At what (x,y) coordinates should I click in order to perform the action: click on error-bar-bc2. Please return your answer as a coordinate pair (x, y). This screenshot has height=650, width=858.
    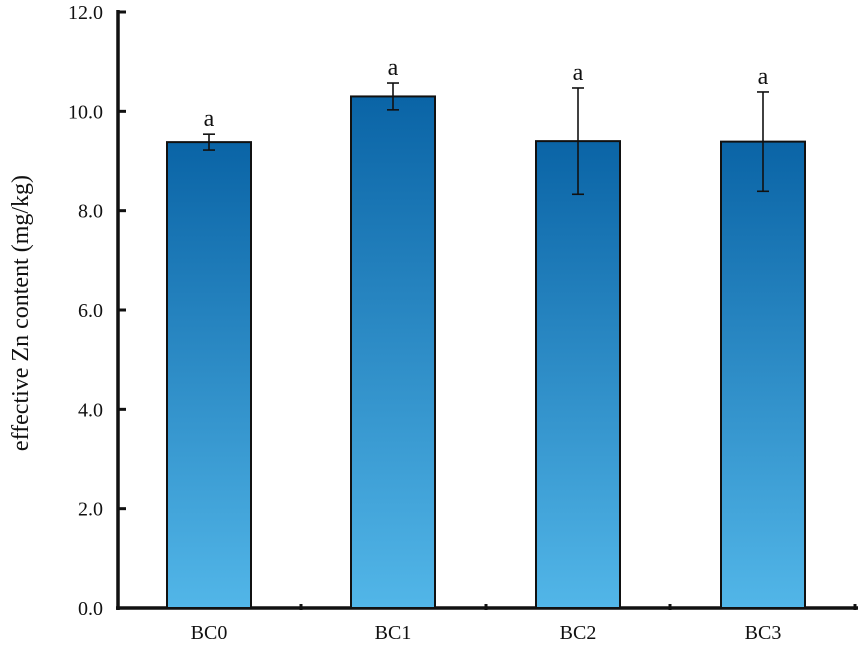
    Looking at the image, I should click on (578, 141).